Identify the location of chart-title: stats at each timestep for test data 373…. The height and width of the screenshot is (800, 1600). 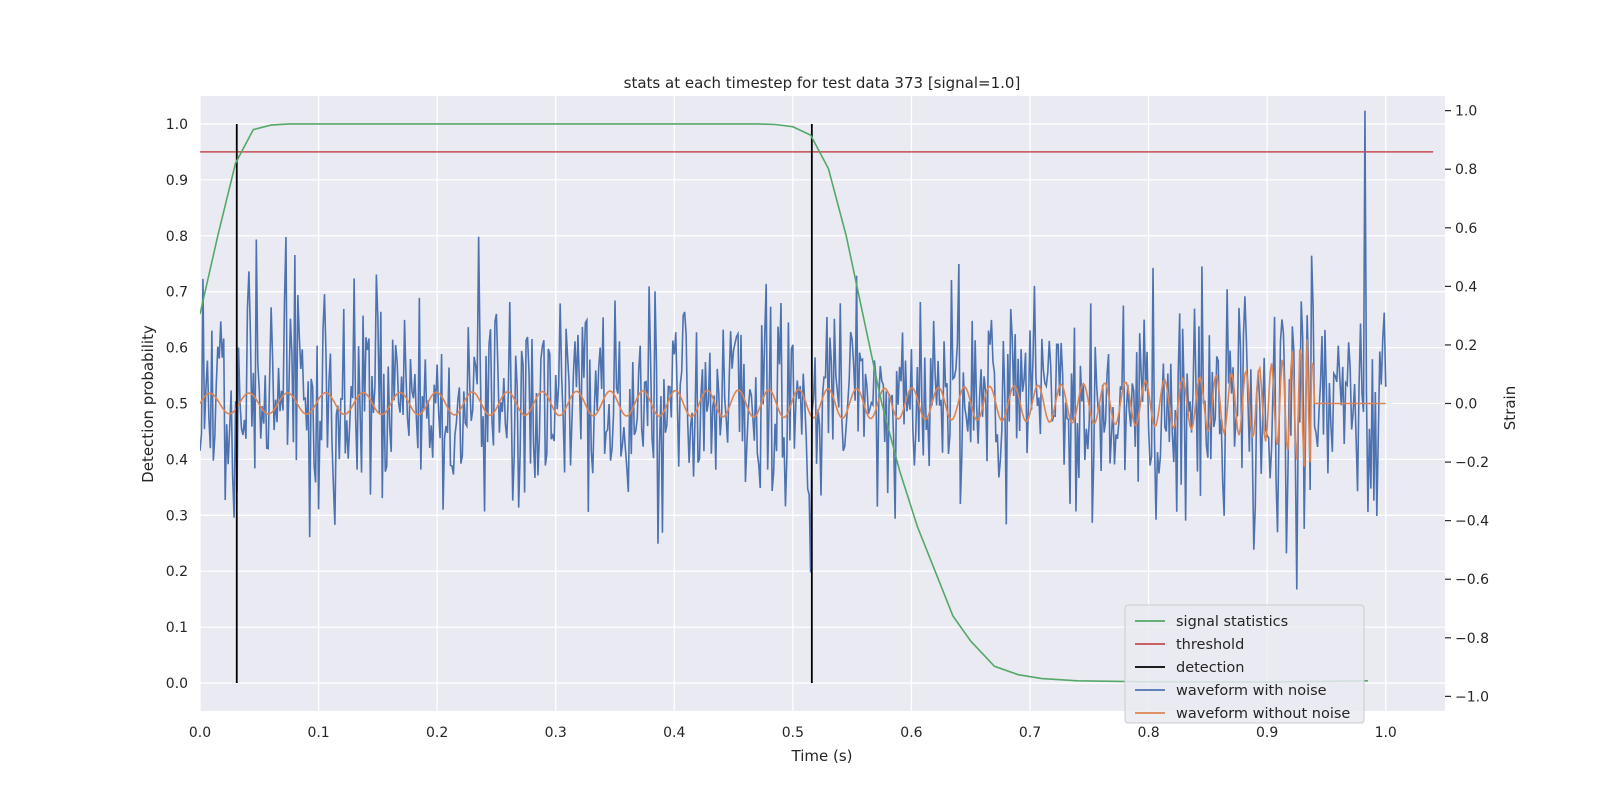
(822, 83).